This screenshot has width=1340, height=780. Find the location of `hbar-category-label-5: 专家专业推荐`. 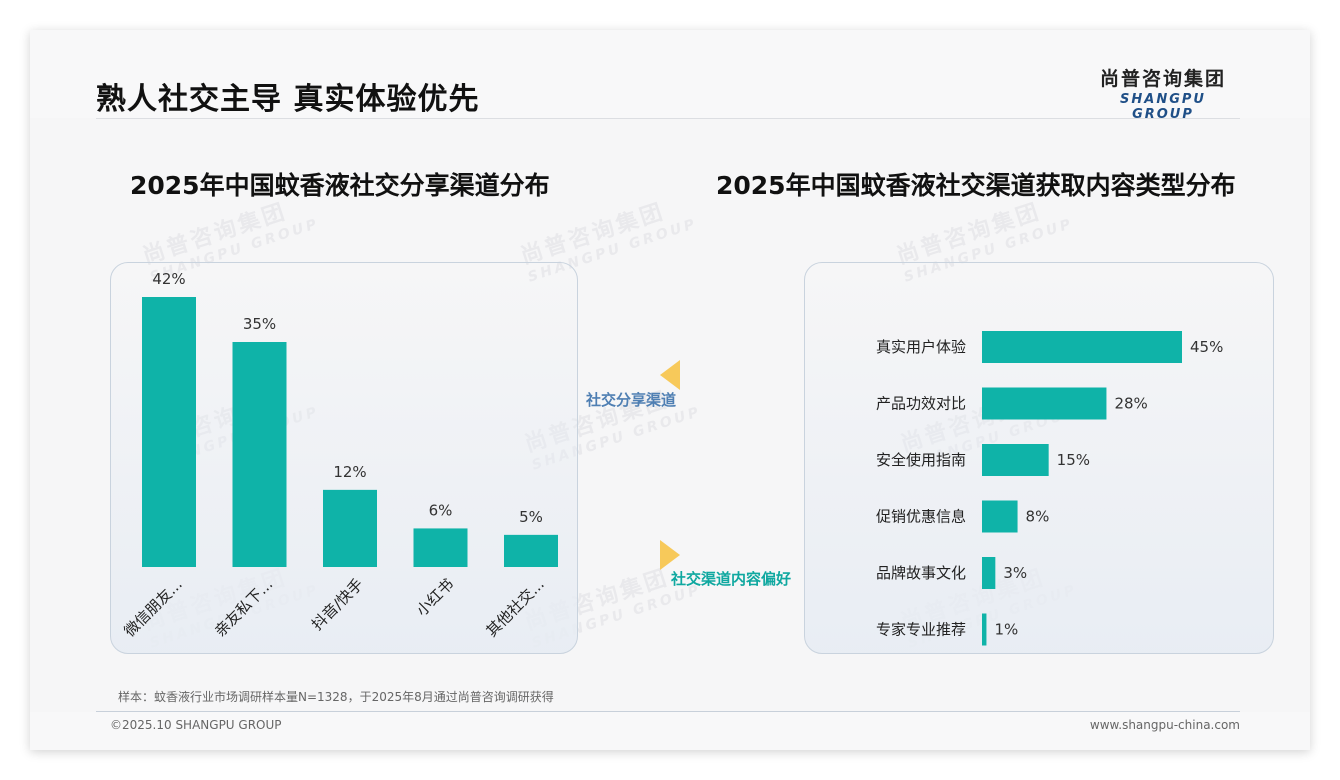

hbar-category-label-5: 专家专业推荐 is located at coordinates (921, 630).